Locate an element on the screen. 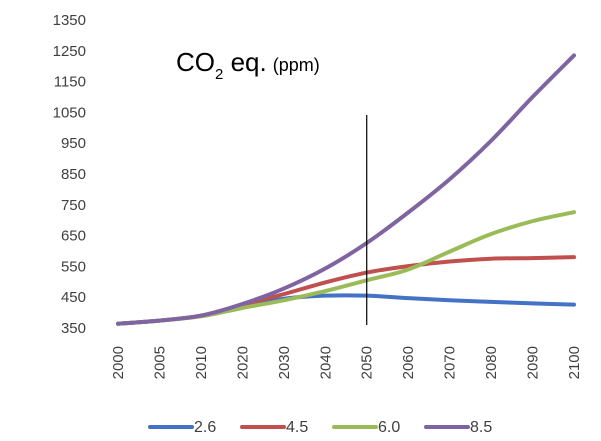  y-tick-label: 950 is located at coordinates (73, 143).